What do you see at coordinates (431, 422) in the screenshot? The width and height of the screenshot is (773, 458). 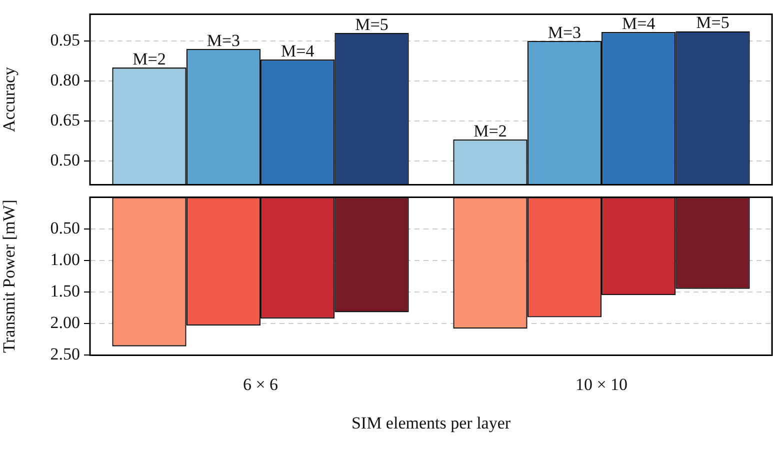 I see `x-axis-title: SIM elements per layer` at bounding box center [431, 422].